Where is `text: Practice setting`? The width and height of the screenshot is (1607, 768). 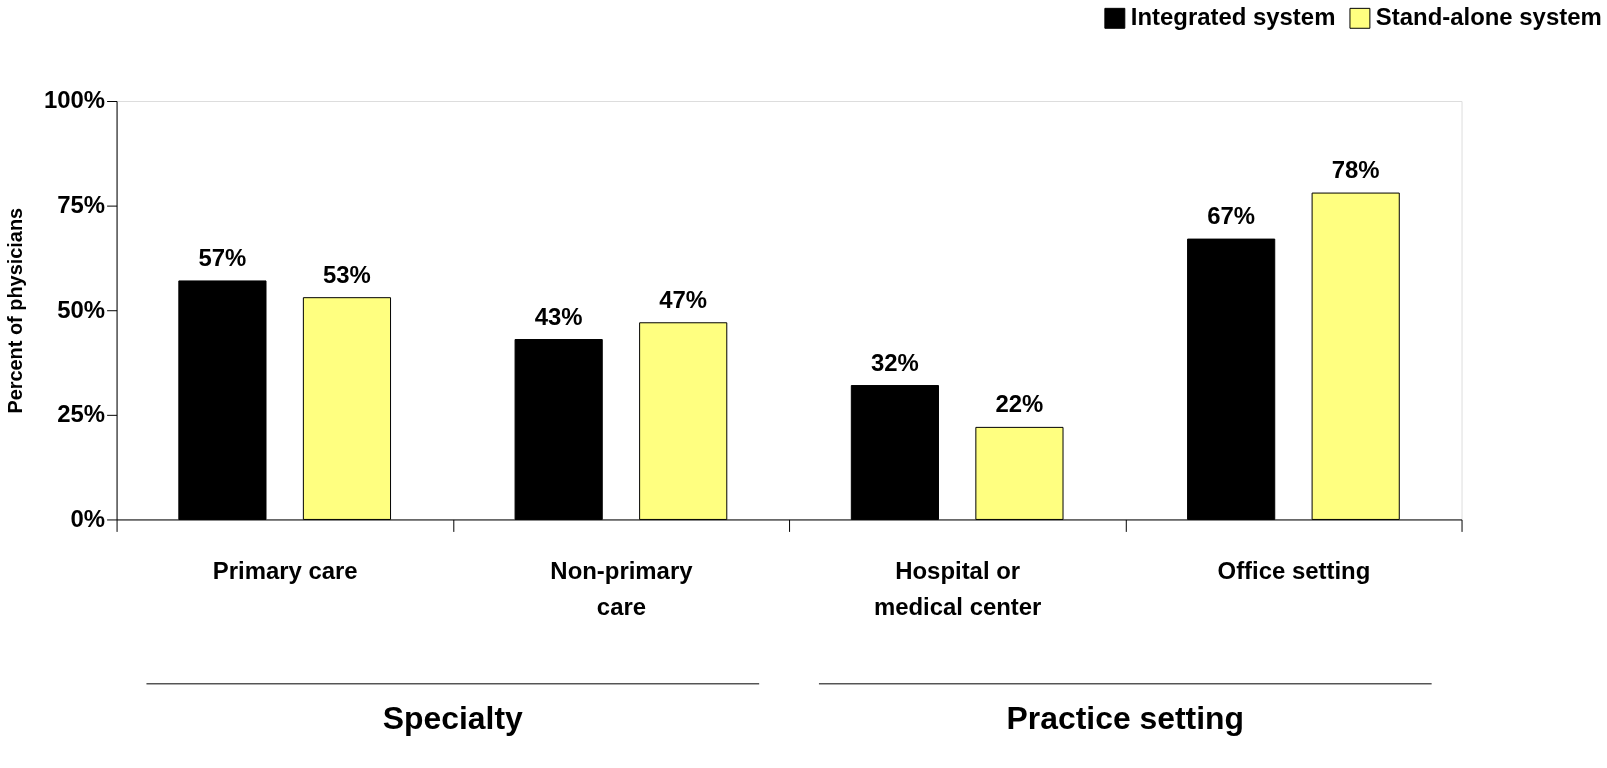 text: Practice setting is located at coordinates (1125, 717).